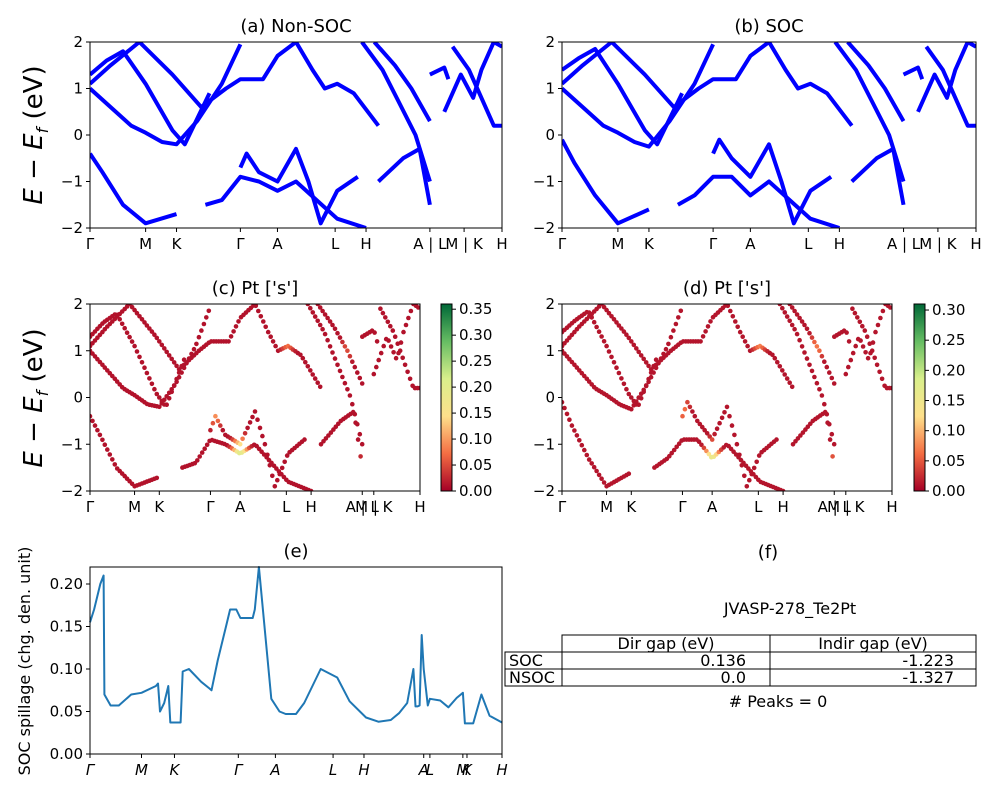 The width and height of the screenshot is (1000, 800). What do you see at coordinates (296, 645) in the screenshot?
I see `spillage-line` at bounding box center [296, 645].